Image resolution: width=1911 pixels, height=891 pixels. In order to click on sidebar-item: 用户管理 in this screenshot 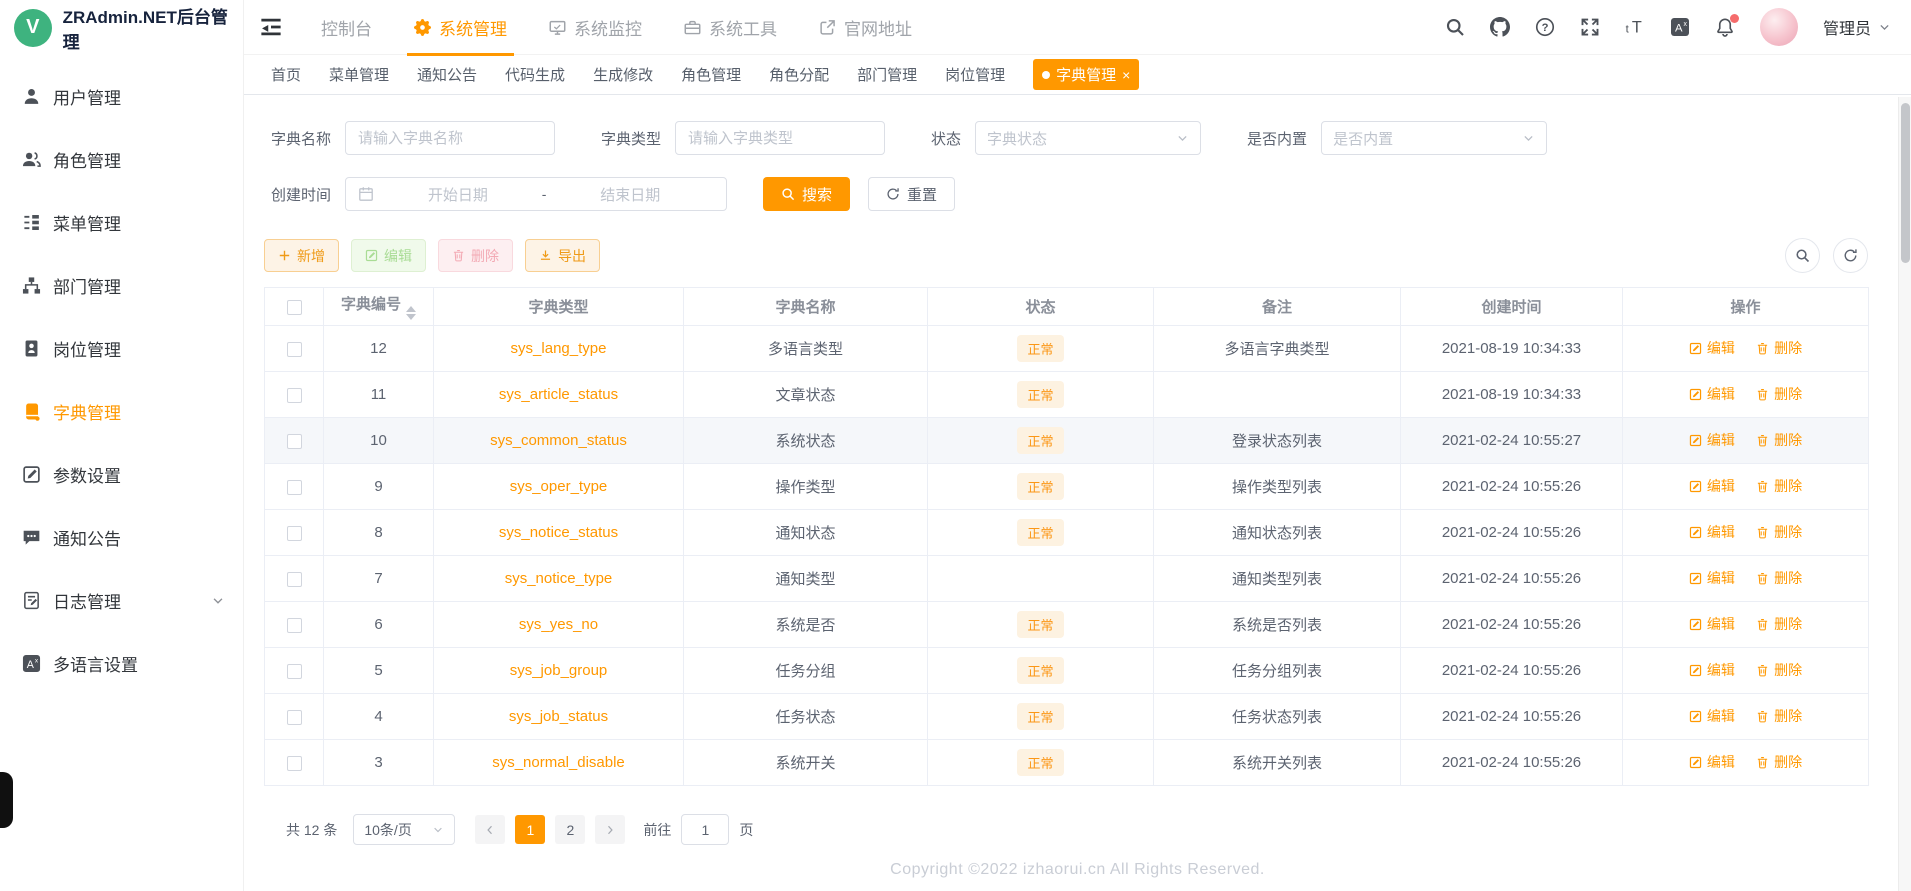, I will do `click(121, 96)`.